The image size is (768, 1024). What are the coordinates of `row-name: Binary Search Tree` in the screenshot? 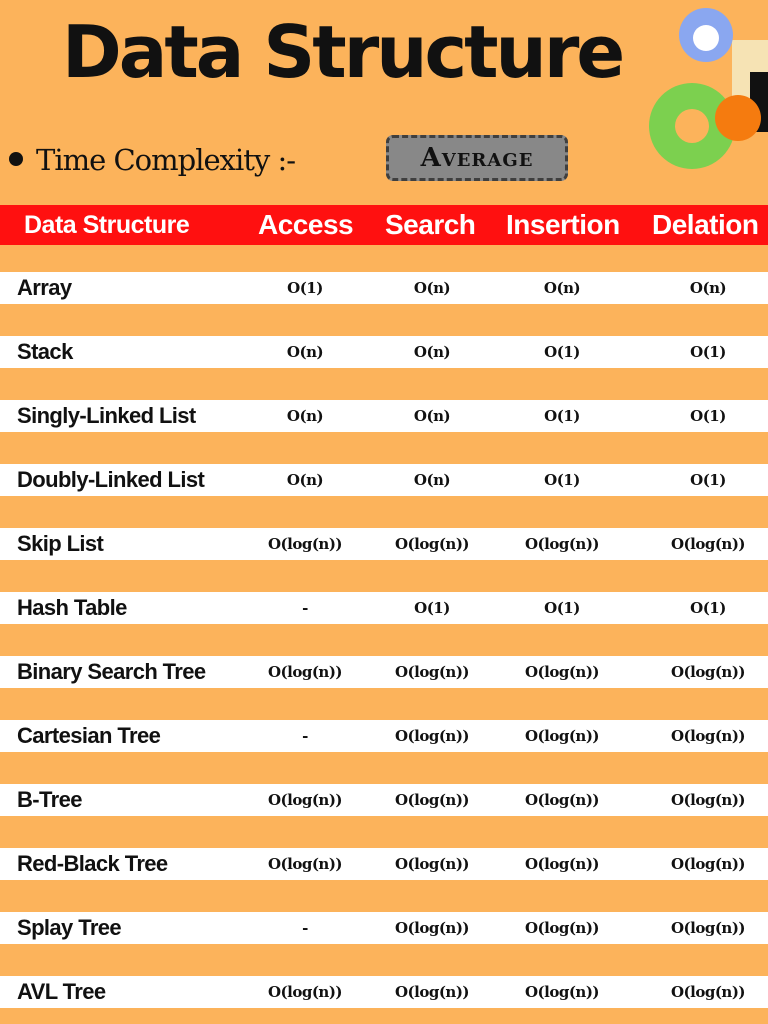 It's located at (111, 671).